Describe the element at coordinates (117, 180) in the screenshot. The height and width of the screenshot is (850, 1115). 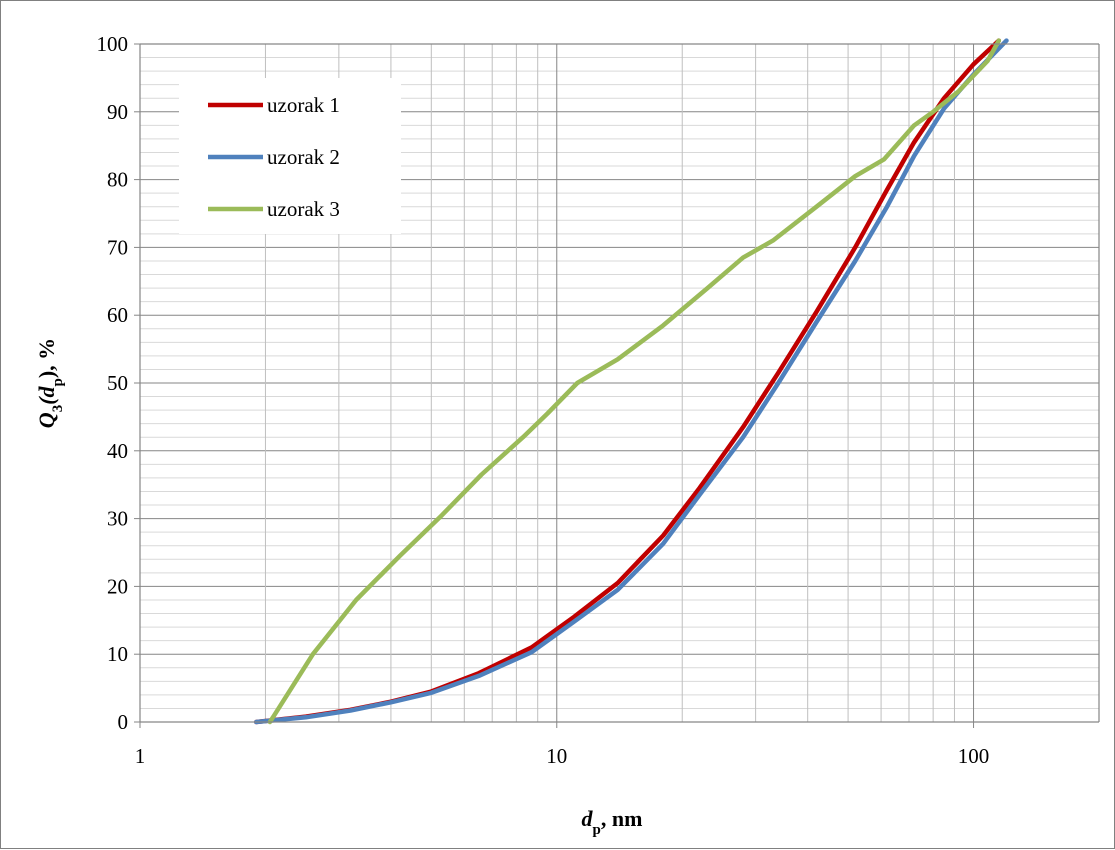
I see `y-tick-label: 80` at that location.